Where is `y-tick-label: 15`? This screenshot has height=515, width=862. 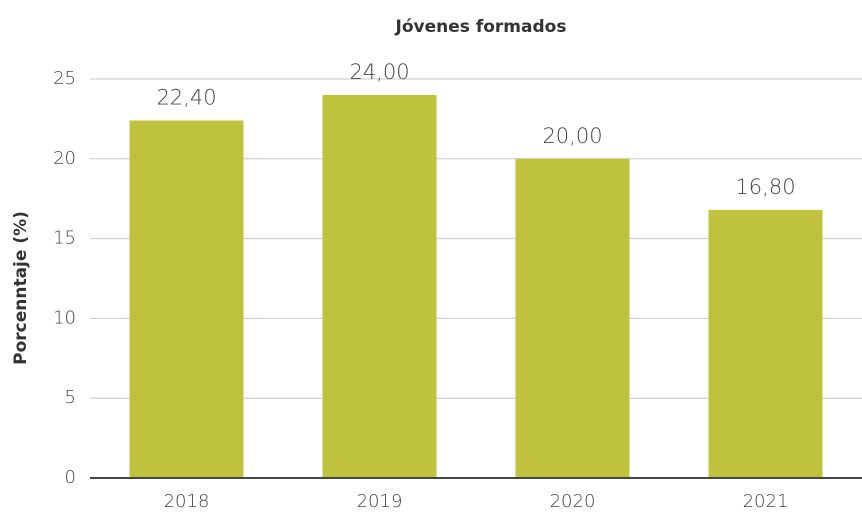 y-tick-label: 15 is located at coordinates (64, 238).